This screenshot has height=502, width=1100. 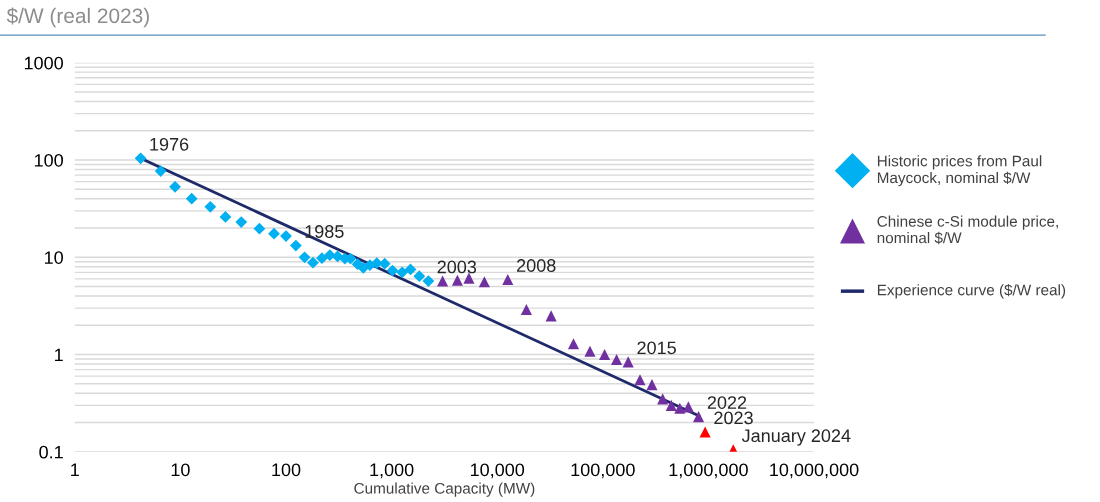 What do you see at coordinates (971, 291) in the screenshot?
I see `legend-label: Experience curve ($/W real)` at bounding box center [971, 291].